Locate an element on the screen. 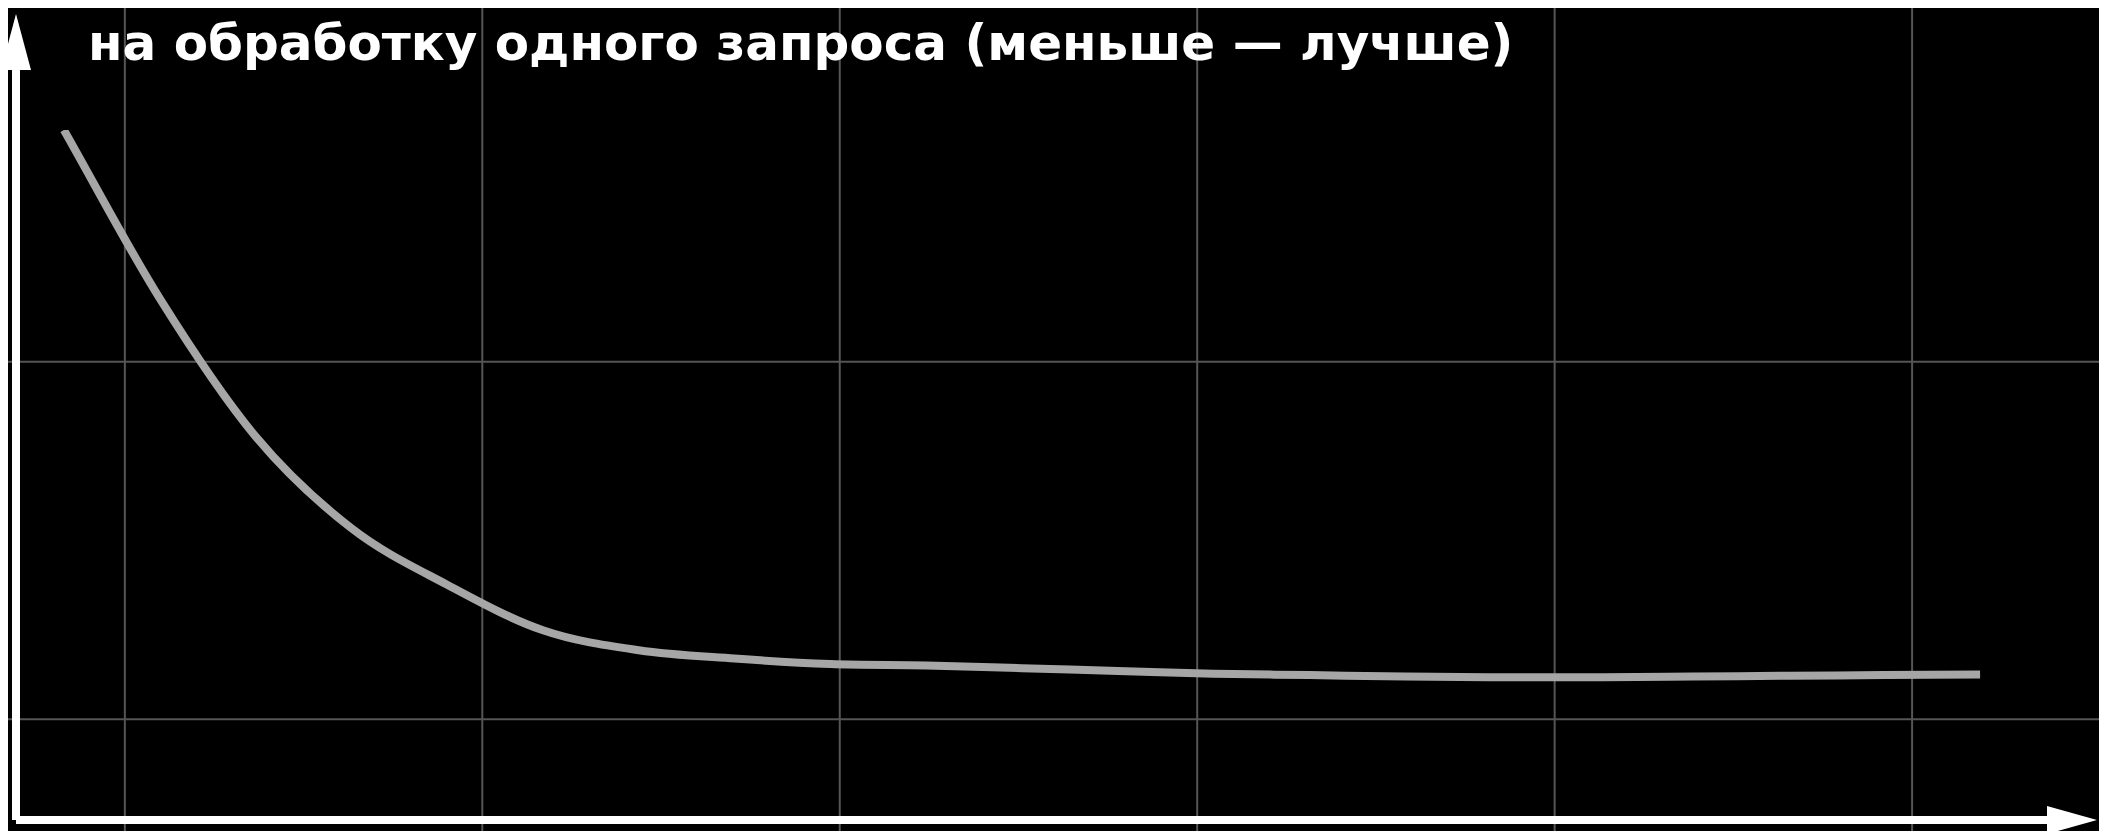  chart-title: на обработку одного запроса (меньше — лучше) is located at coordinates (801, 42).